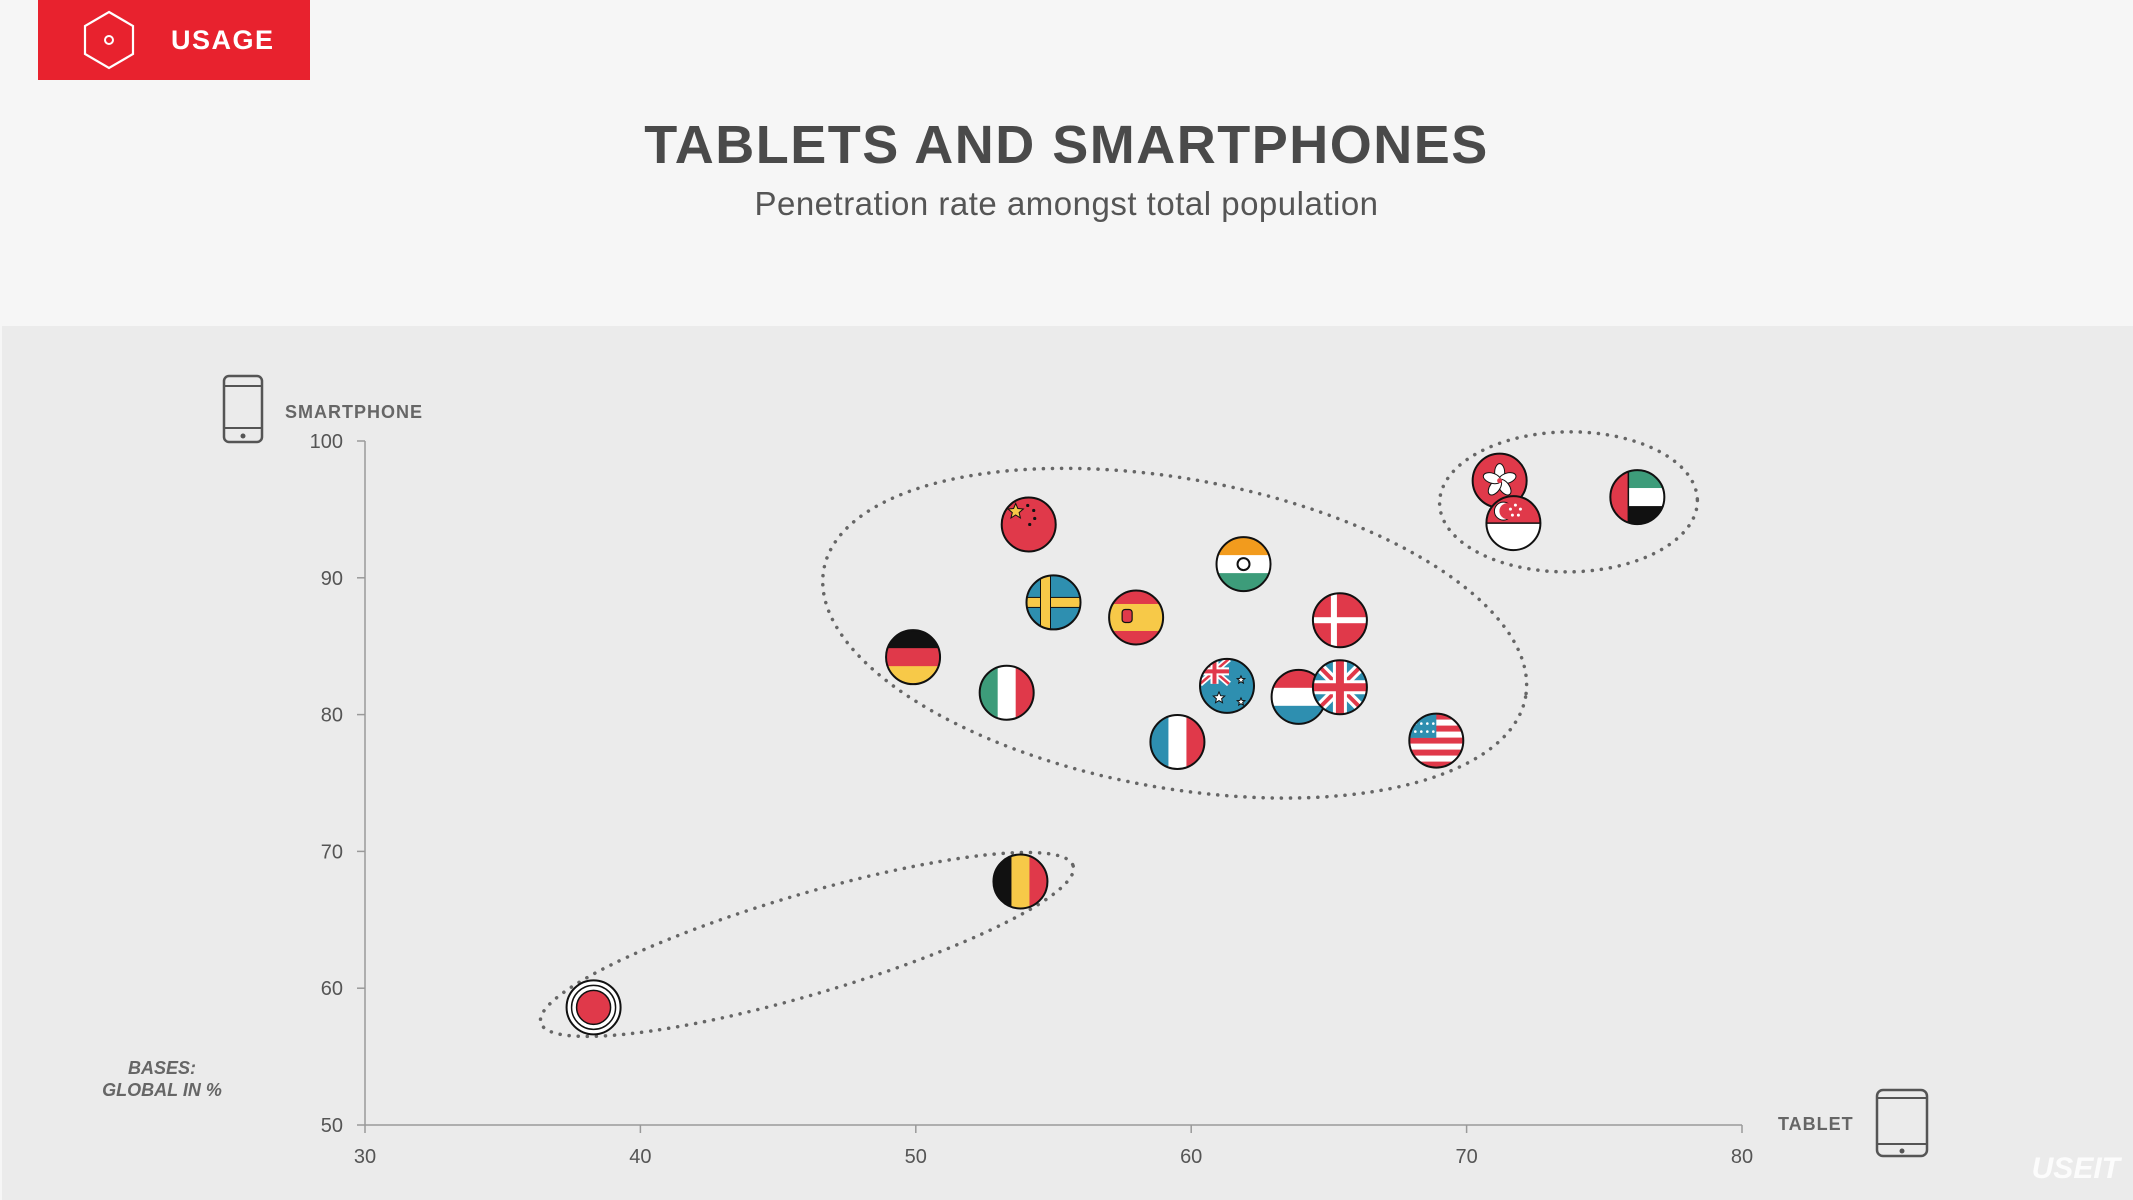 This screenshot has height=1200, width=2133. Describe the element at coordinates (1191, 1157) in the screenshot. I see `x-tick-label: 60` at that location.